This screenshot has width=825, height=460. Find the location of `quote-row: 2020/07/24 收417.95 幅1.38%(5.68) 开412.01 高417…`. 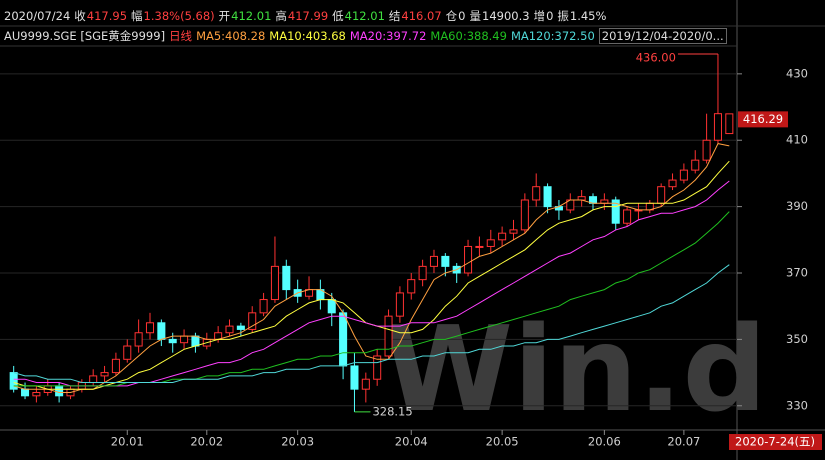

quote-row: 2020/07/24 收417.95 幅1.38%(5.68) 开412.01 高417… is located at coordinates (307, 16).